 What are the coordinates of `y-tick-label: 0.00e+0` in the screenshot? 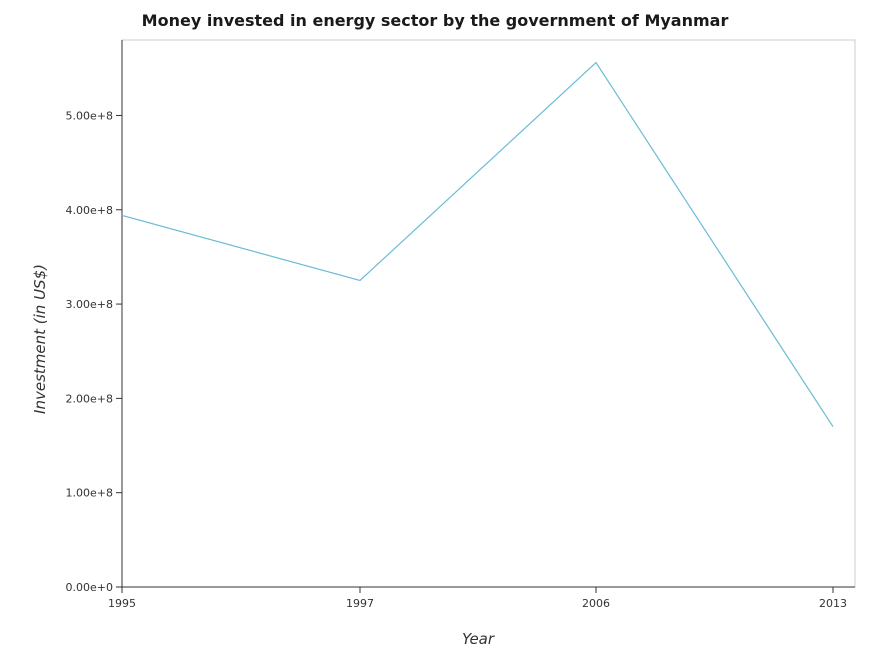 It's located at (89, 587).